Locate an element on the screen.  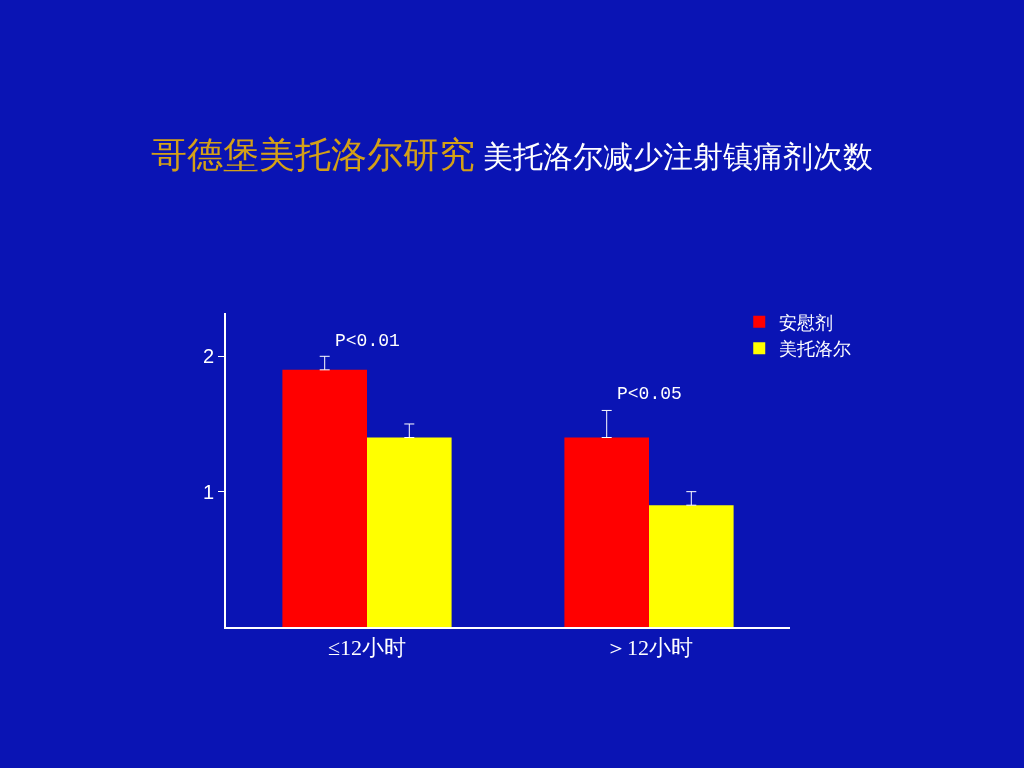
y-tick-label: 1 is located at coordinates (208, 491).